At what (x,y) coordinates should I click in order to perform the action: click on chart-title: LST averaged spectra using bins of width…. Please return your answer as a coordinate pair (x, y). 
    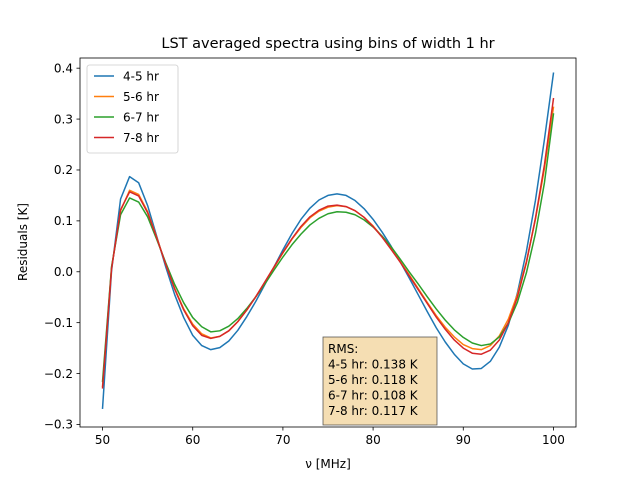
    Looking at the image, I should click on (327, 44).